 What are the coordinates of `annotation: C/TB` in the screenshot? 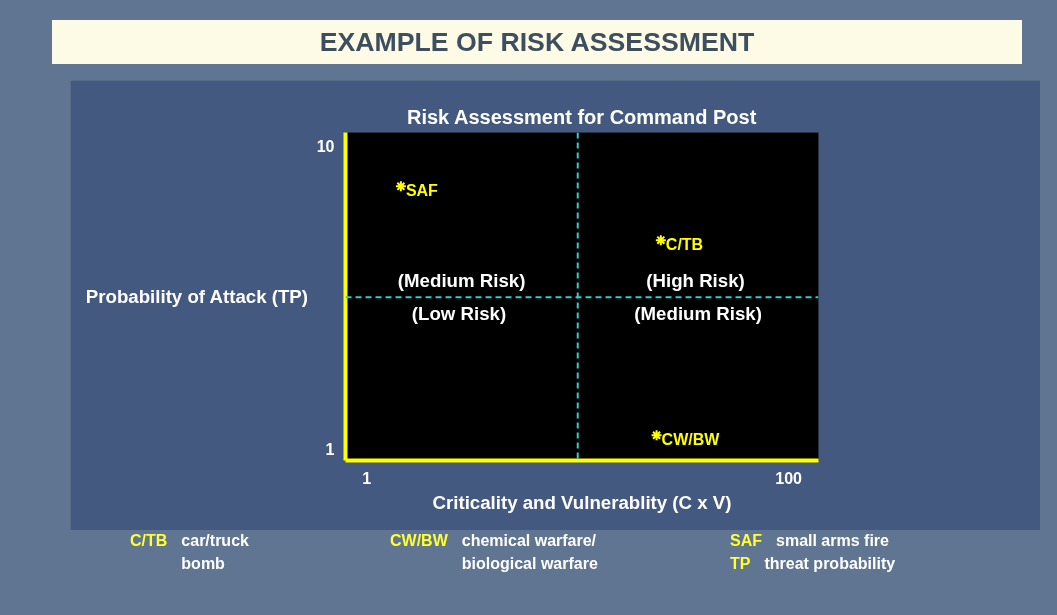 It's located at (684, 244).